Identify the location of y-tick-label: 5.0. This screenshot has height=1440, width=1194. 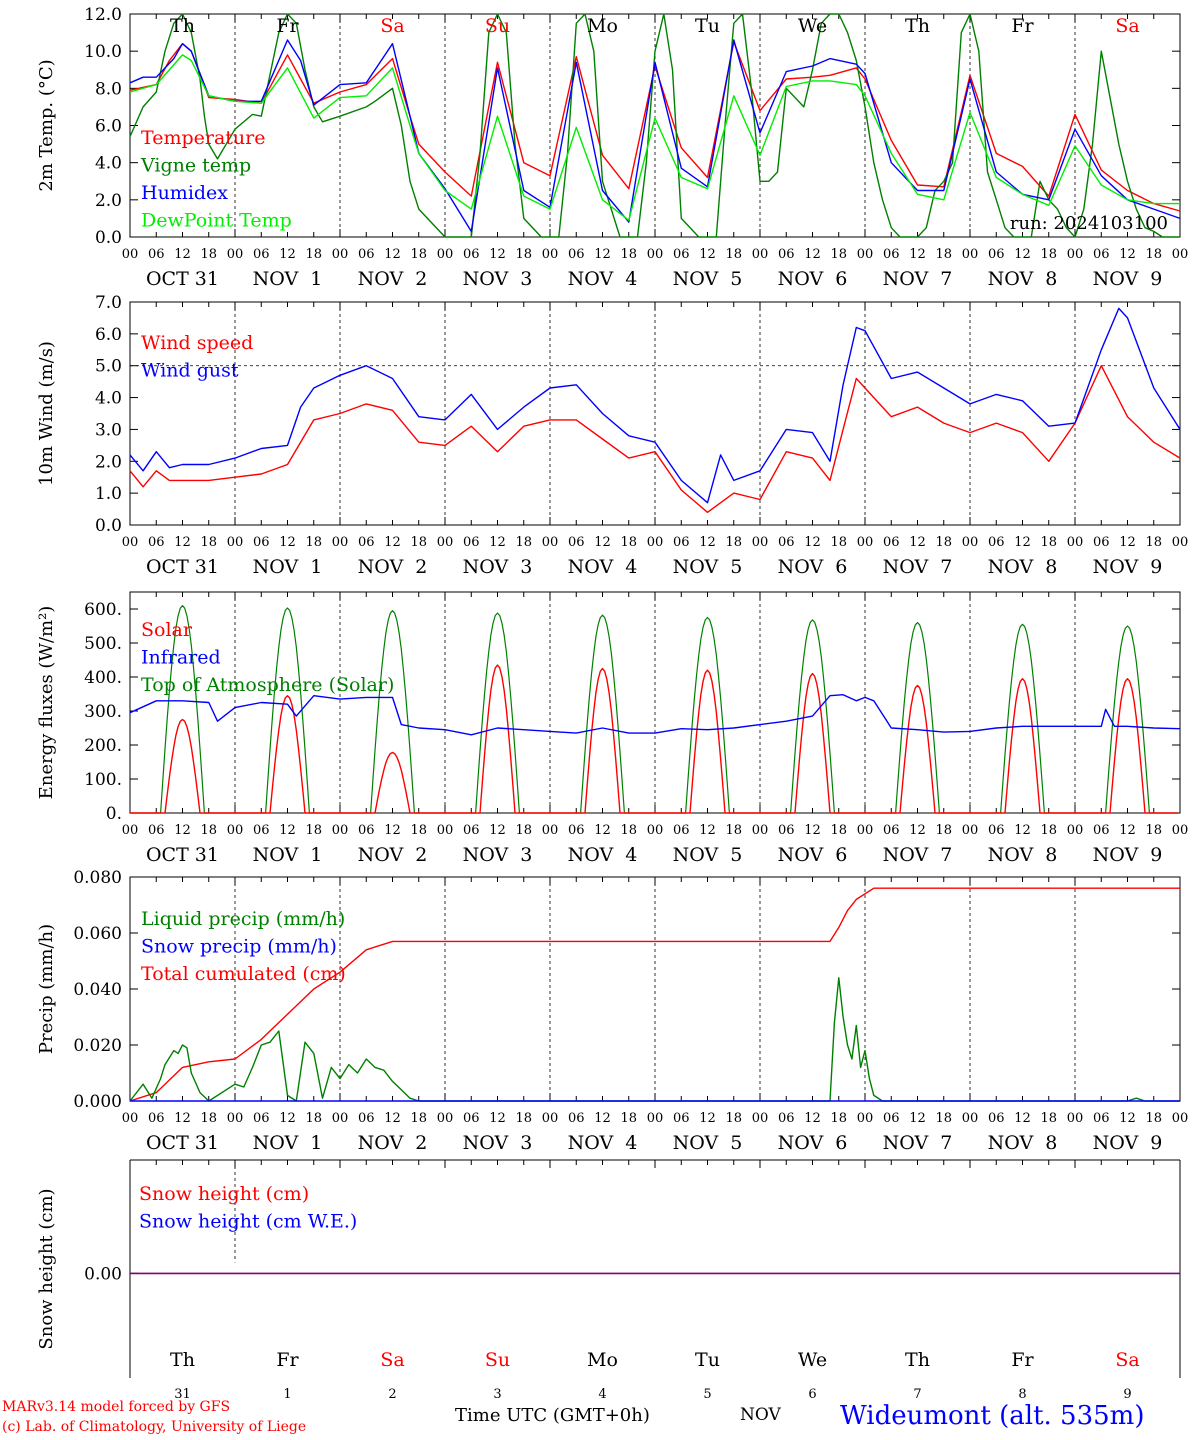
(108, 367).